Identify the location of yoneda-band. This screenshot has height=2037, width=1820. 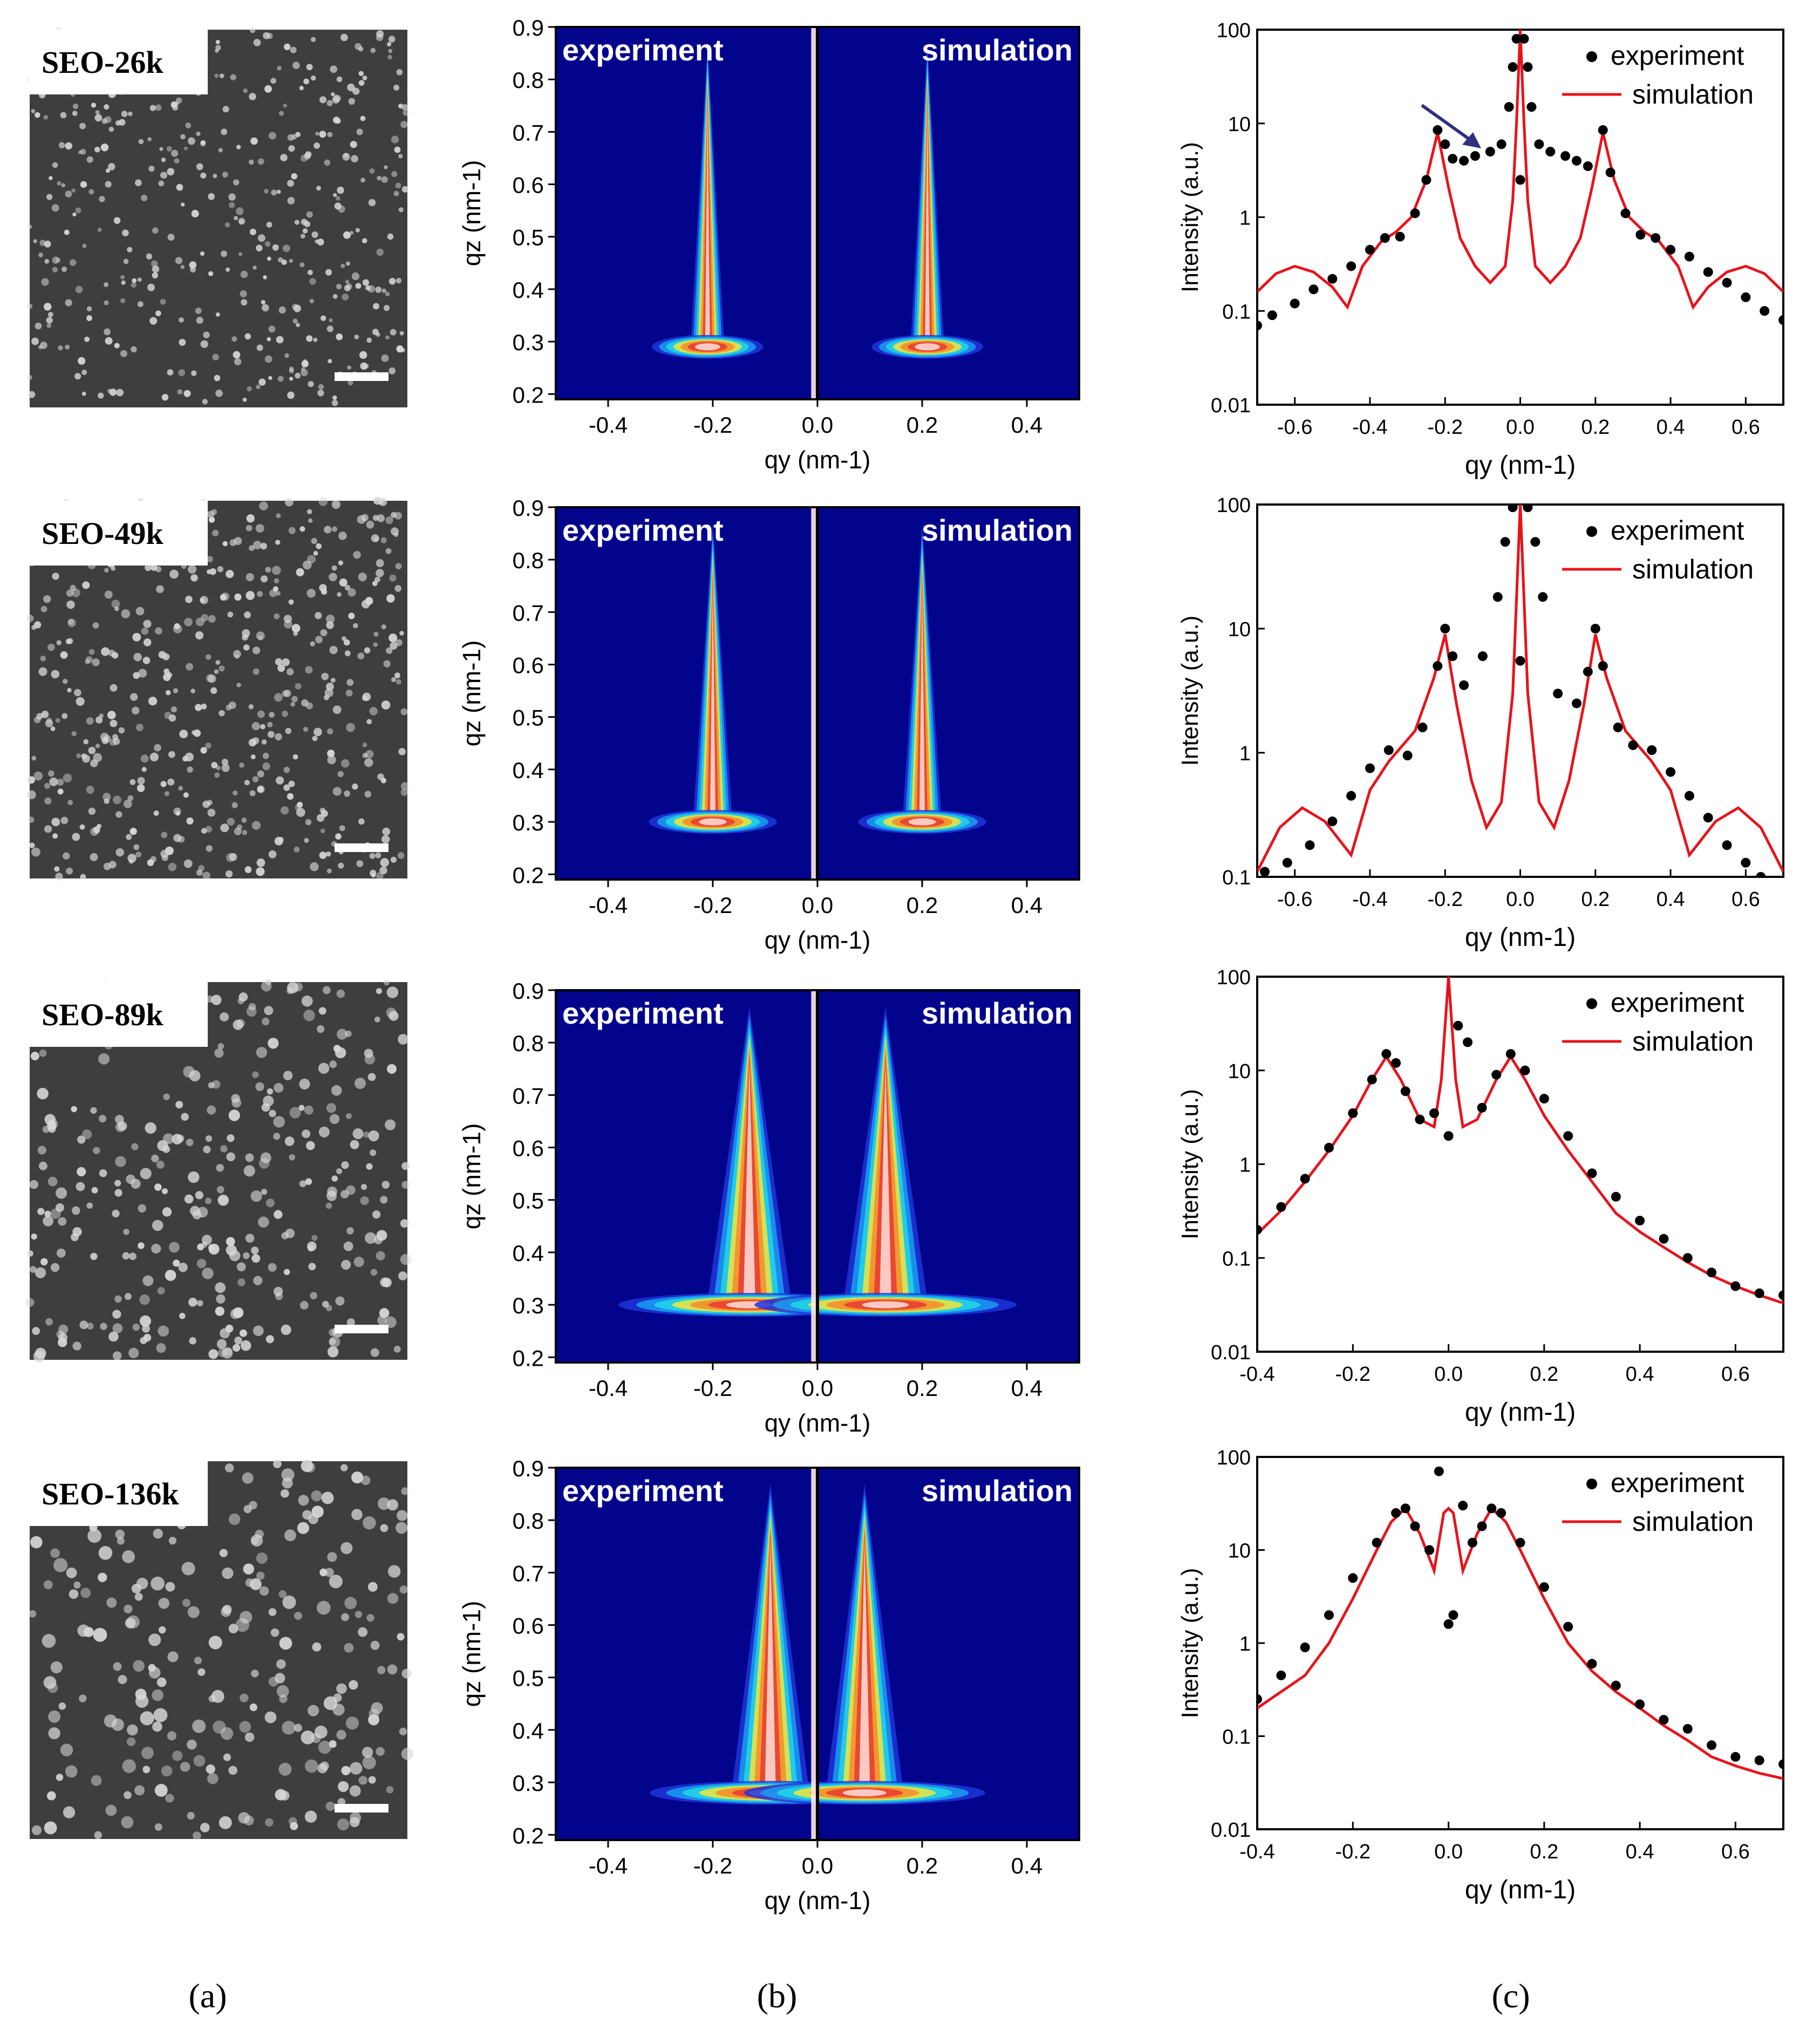
(927, 347).